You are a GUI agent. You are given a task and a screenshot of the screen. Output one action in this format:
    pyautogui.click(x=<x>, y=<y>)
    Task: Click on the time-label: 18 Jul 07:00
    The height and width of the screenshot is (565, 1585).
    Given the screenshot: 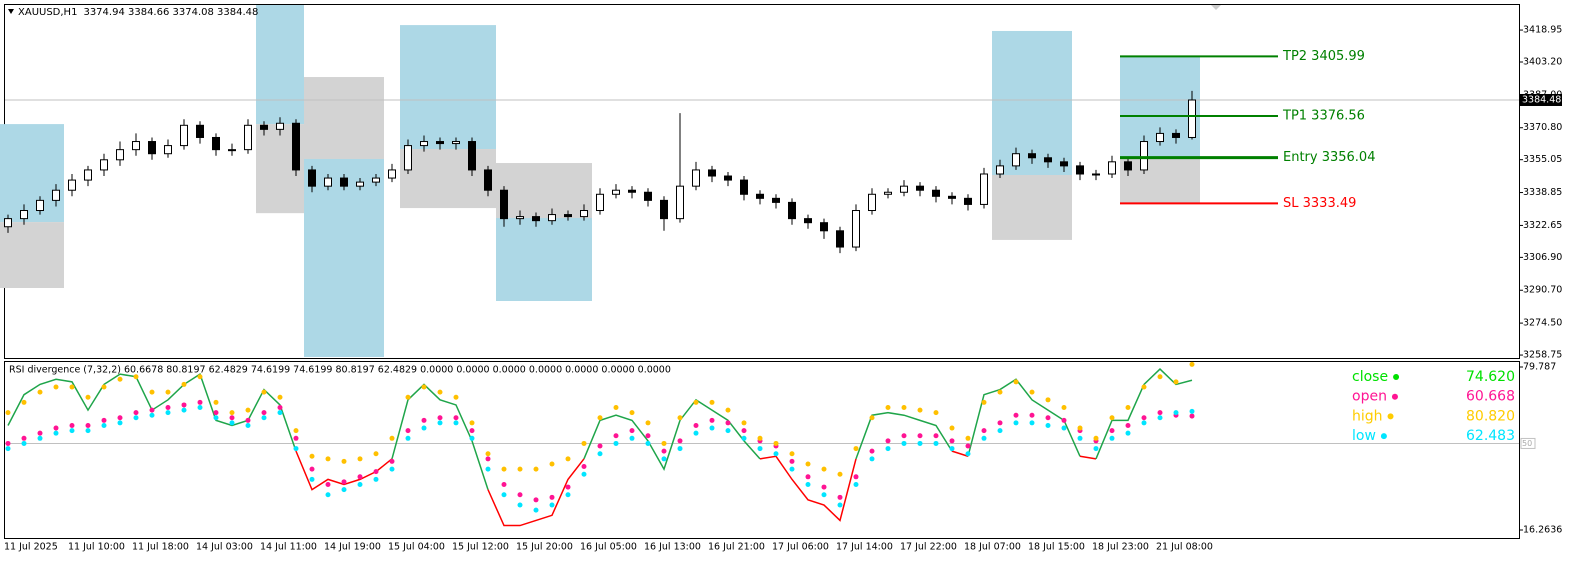 What is the action you would take?
    pyautogui.click(x=992, y=547)
    